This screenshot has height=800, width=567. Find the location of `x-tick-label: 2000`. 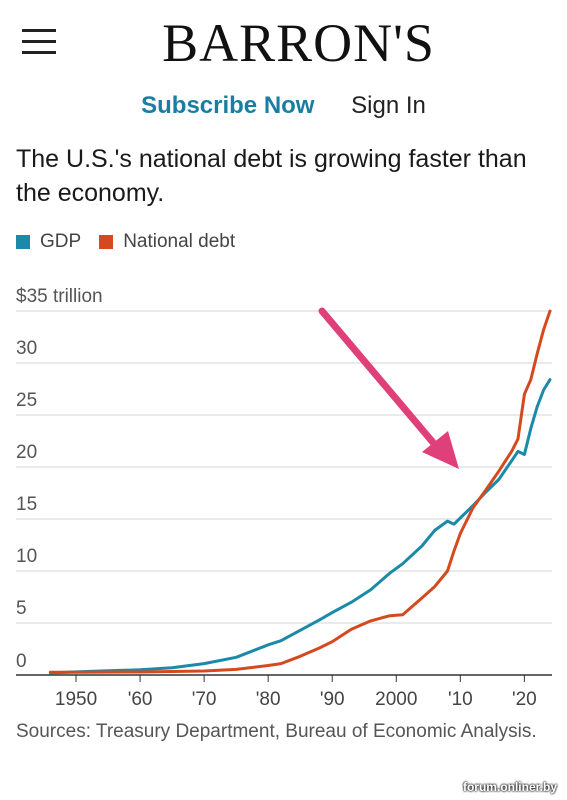

x-tick-label: 2000 is located at coordinates (396, 699).